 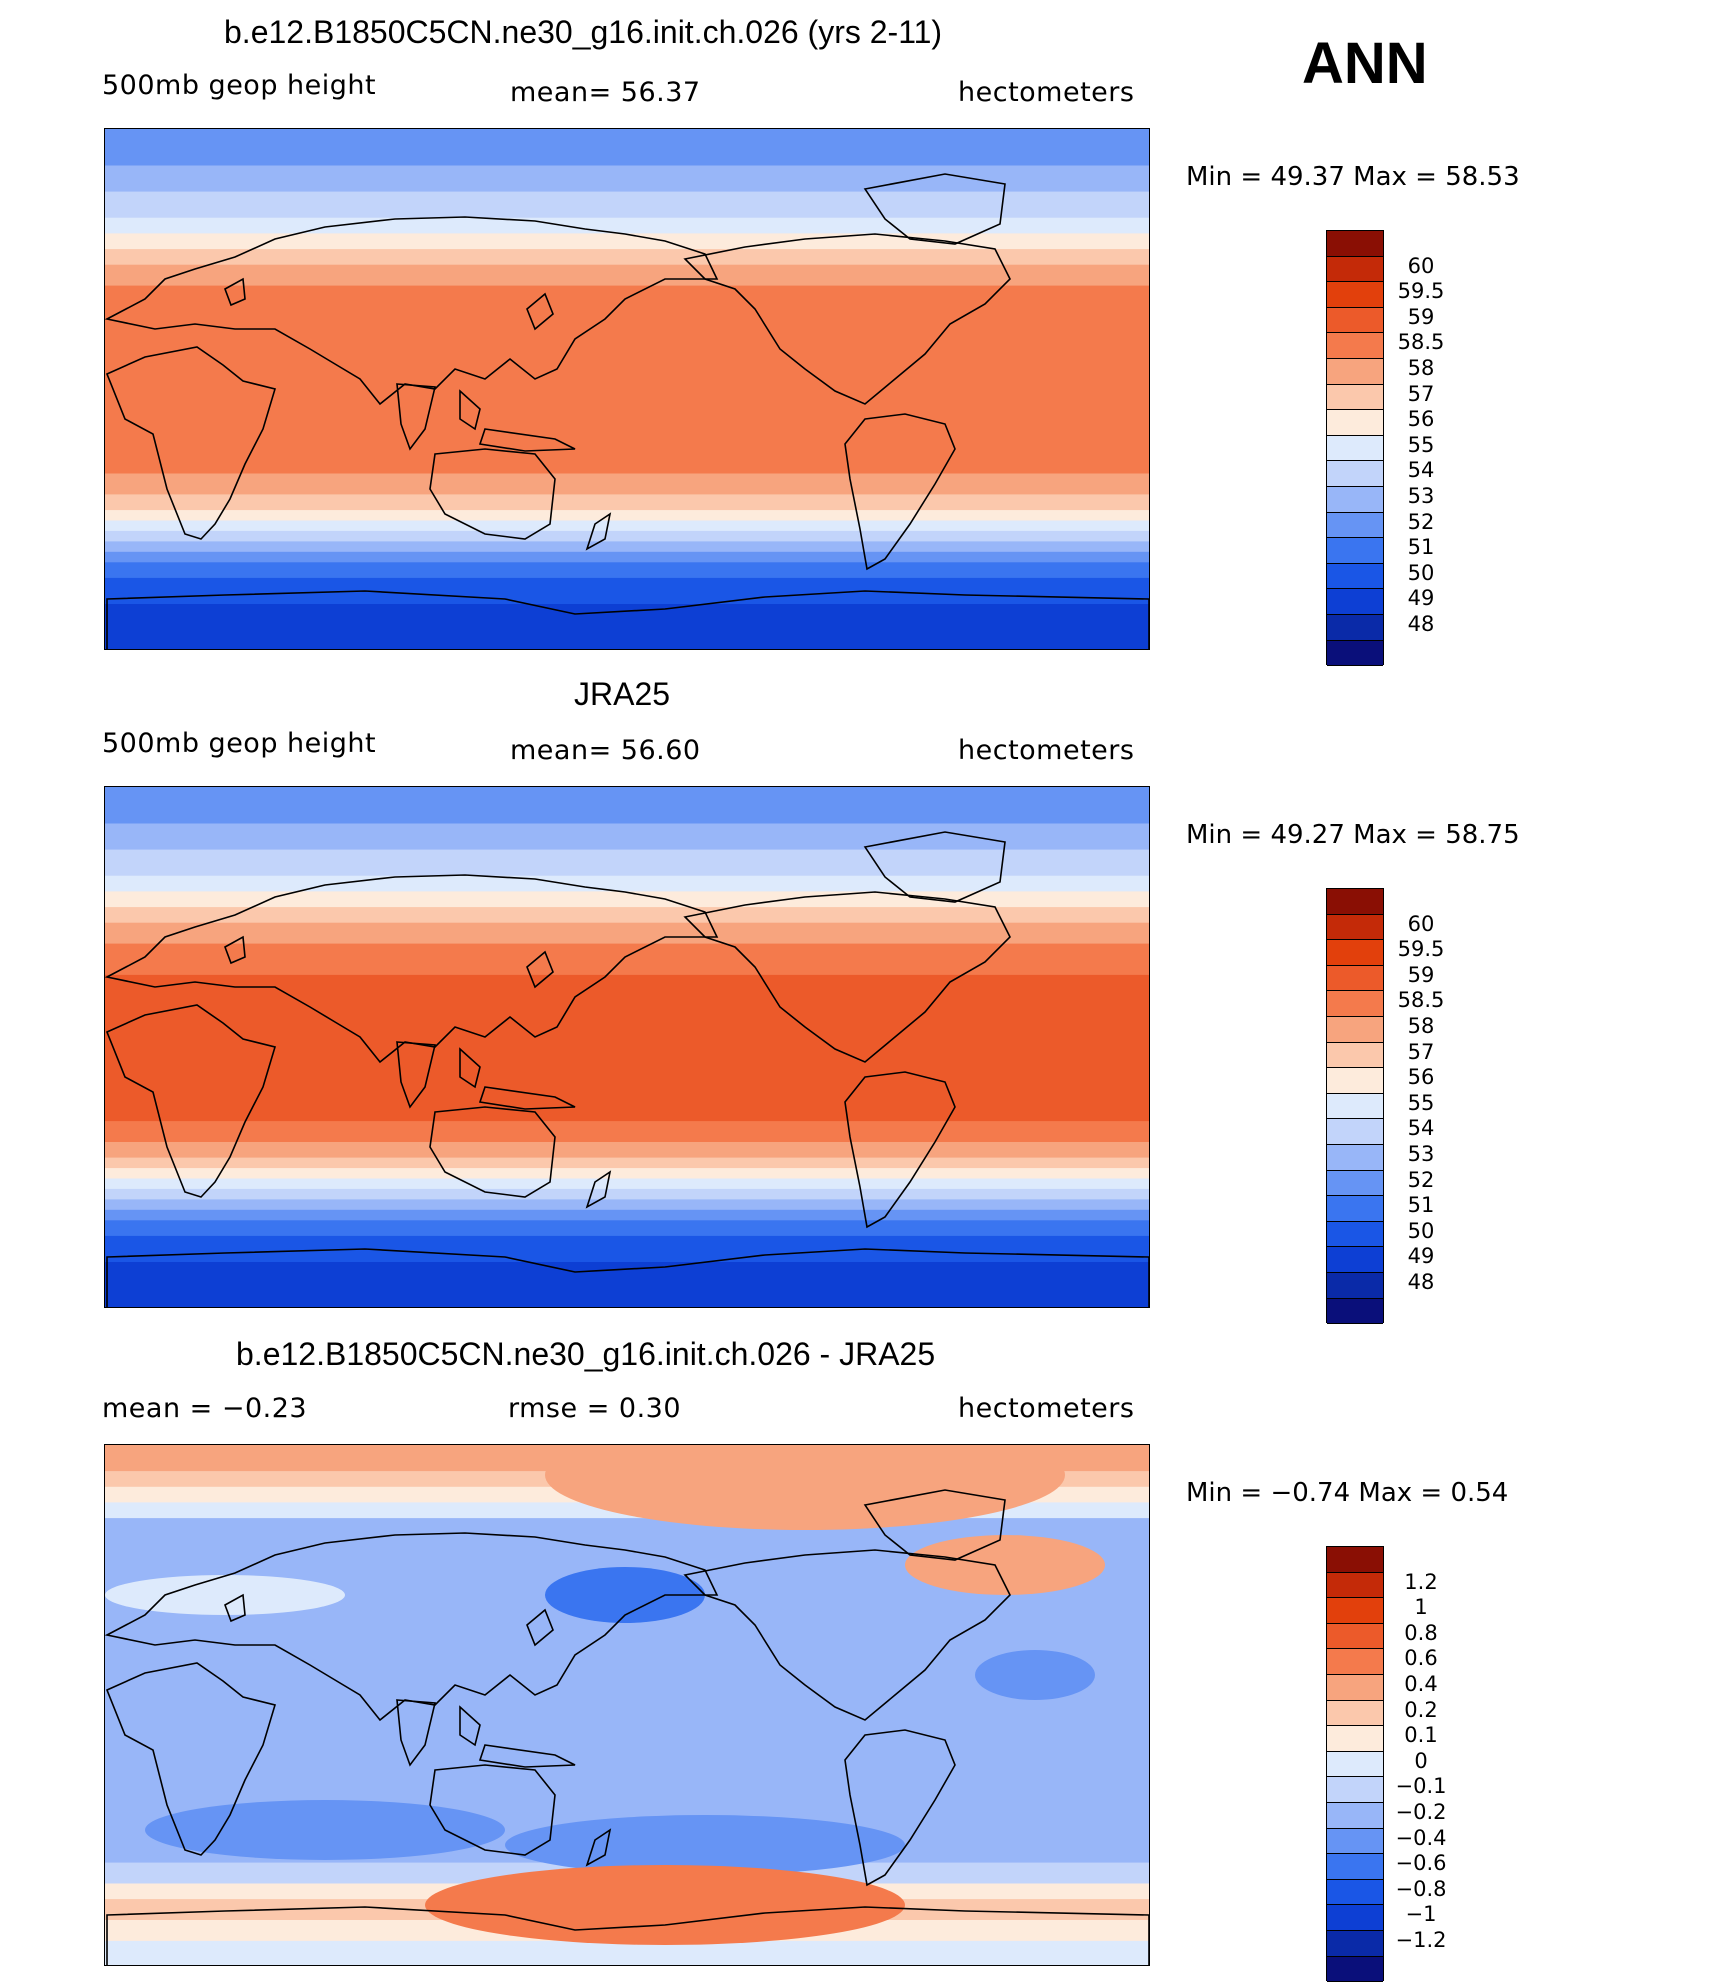 What do you see at coordinates (1421, 1000) in the screenshot?
I see `colorbar-label: 58.5` at bounding box center [1421, 1000].